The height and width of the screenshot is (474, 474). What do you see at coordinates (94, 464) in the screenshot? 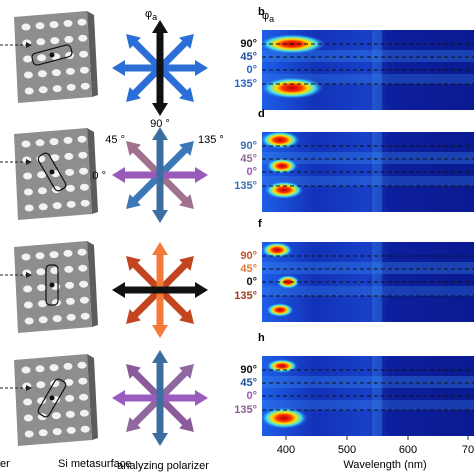
I see `caption: Si metasurface` at bounding box center [94, 464].